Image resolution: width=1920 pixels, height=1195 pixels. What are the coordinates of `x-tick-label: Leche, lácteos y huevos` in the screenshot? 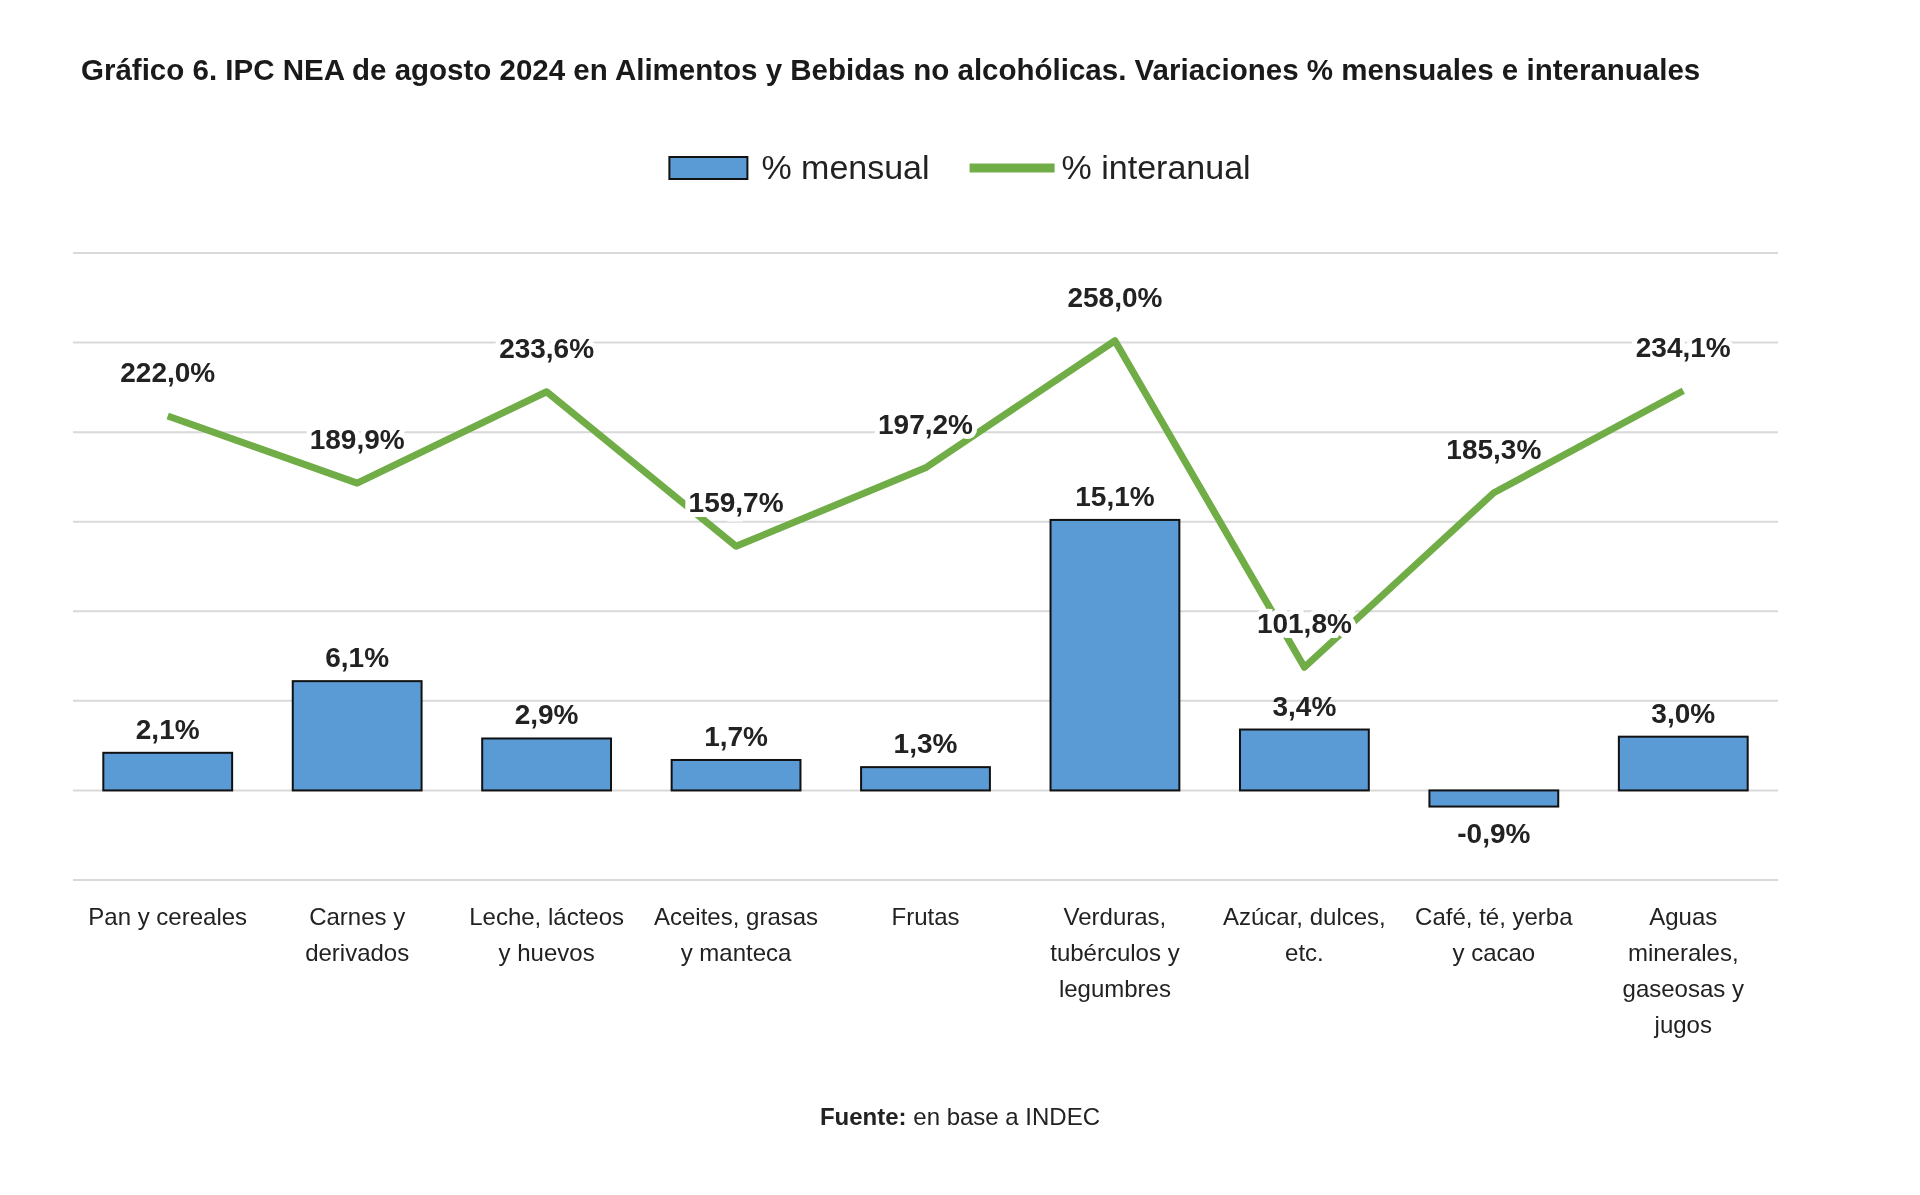 It's located at (546, 934).